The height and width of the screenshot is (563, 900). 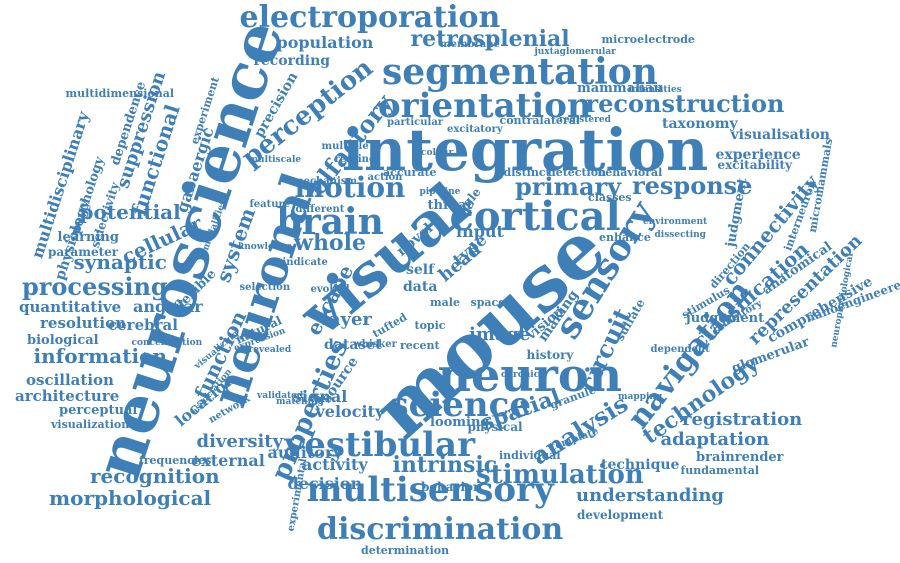 What do you see at coordinates (692, 185) in the screenshot?
I see `word-response: response` at bounding box center [692, 185].